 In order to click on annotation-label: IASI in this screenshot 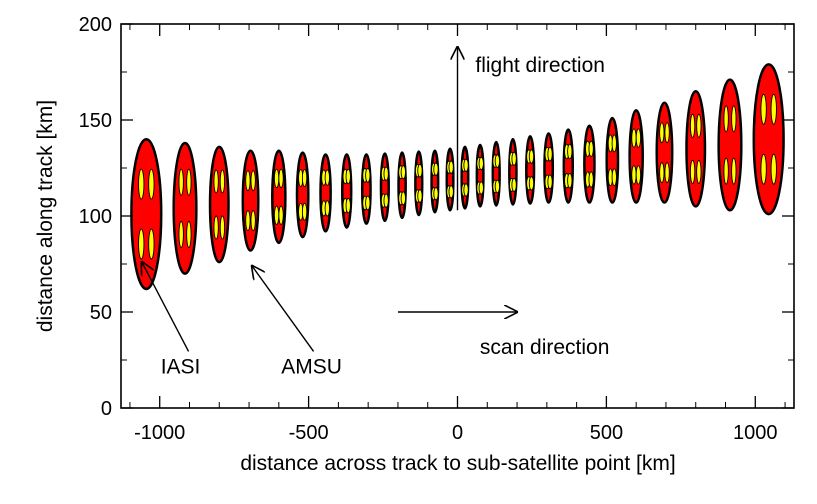, I will do `click(181, 366)`.